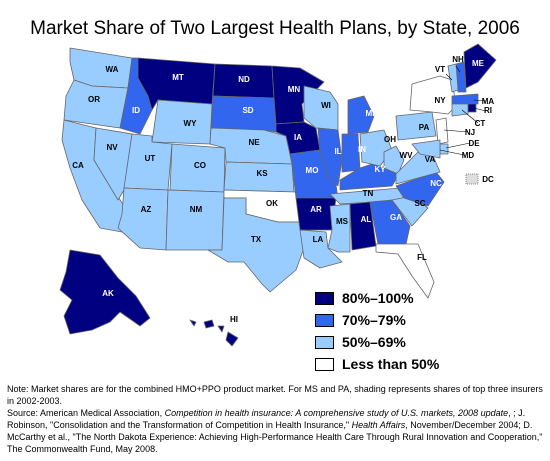  I want to click on state-label-fl: FL, so click(422, 257).